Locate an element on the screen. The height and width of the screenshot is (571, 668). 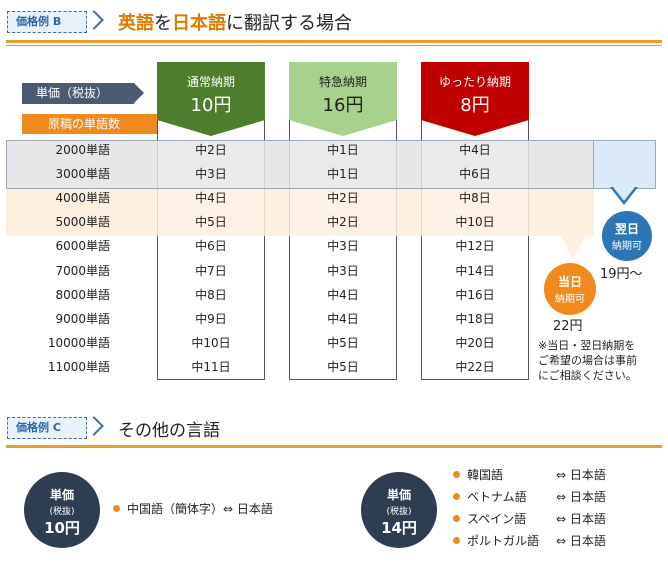
tag-label: 価格例 B is located at coordinates (47, 22).